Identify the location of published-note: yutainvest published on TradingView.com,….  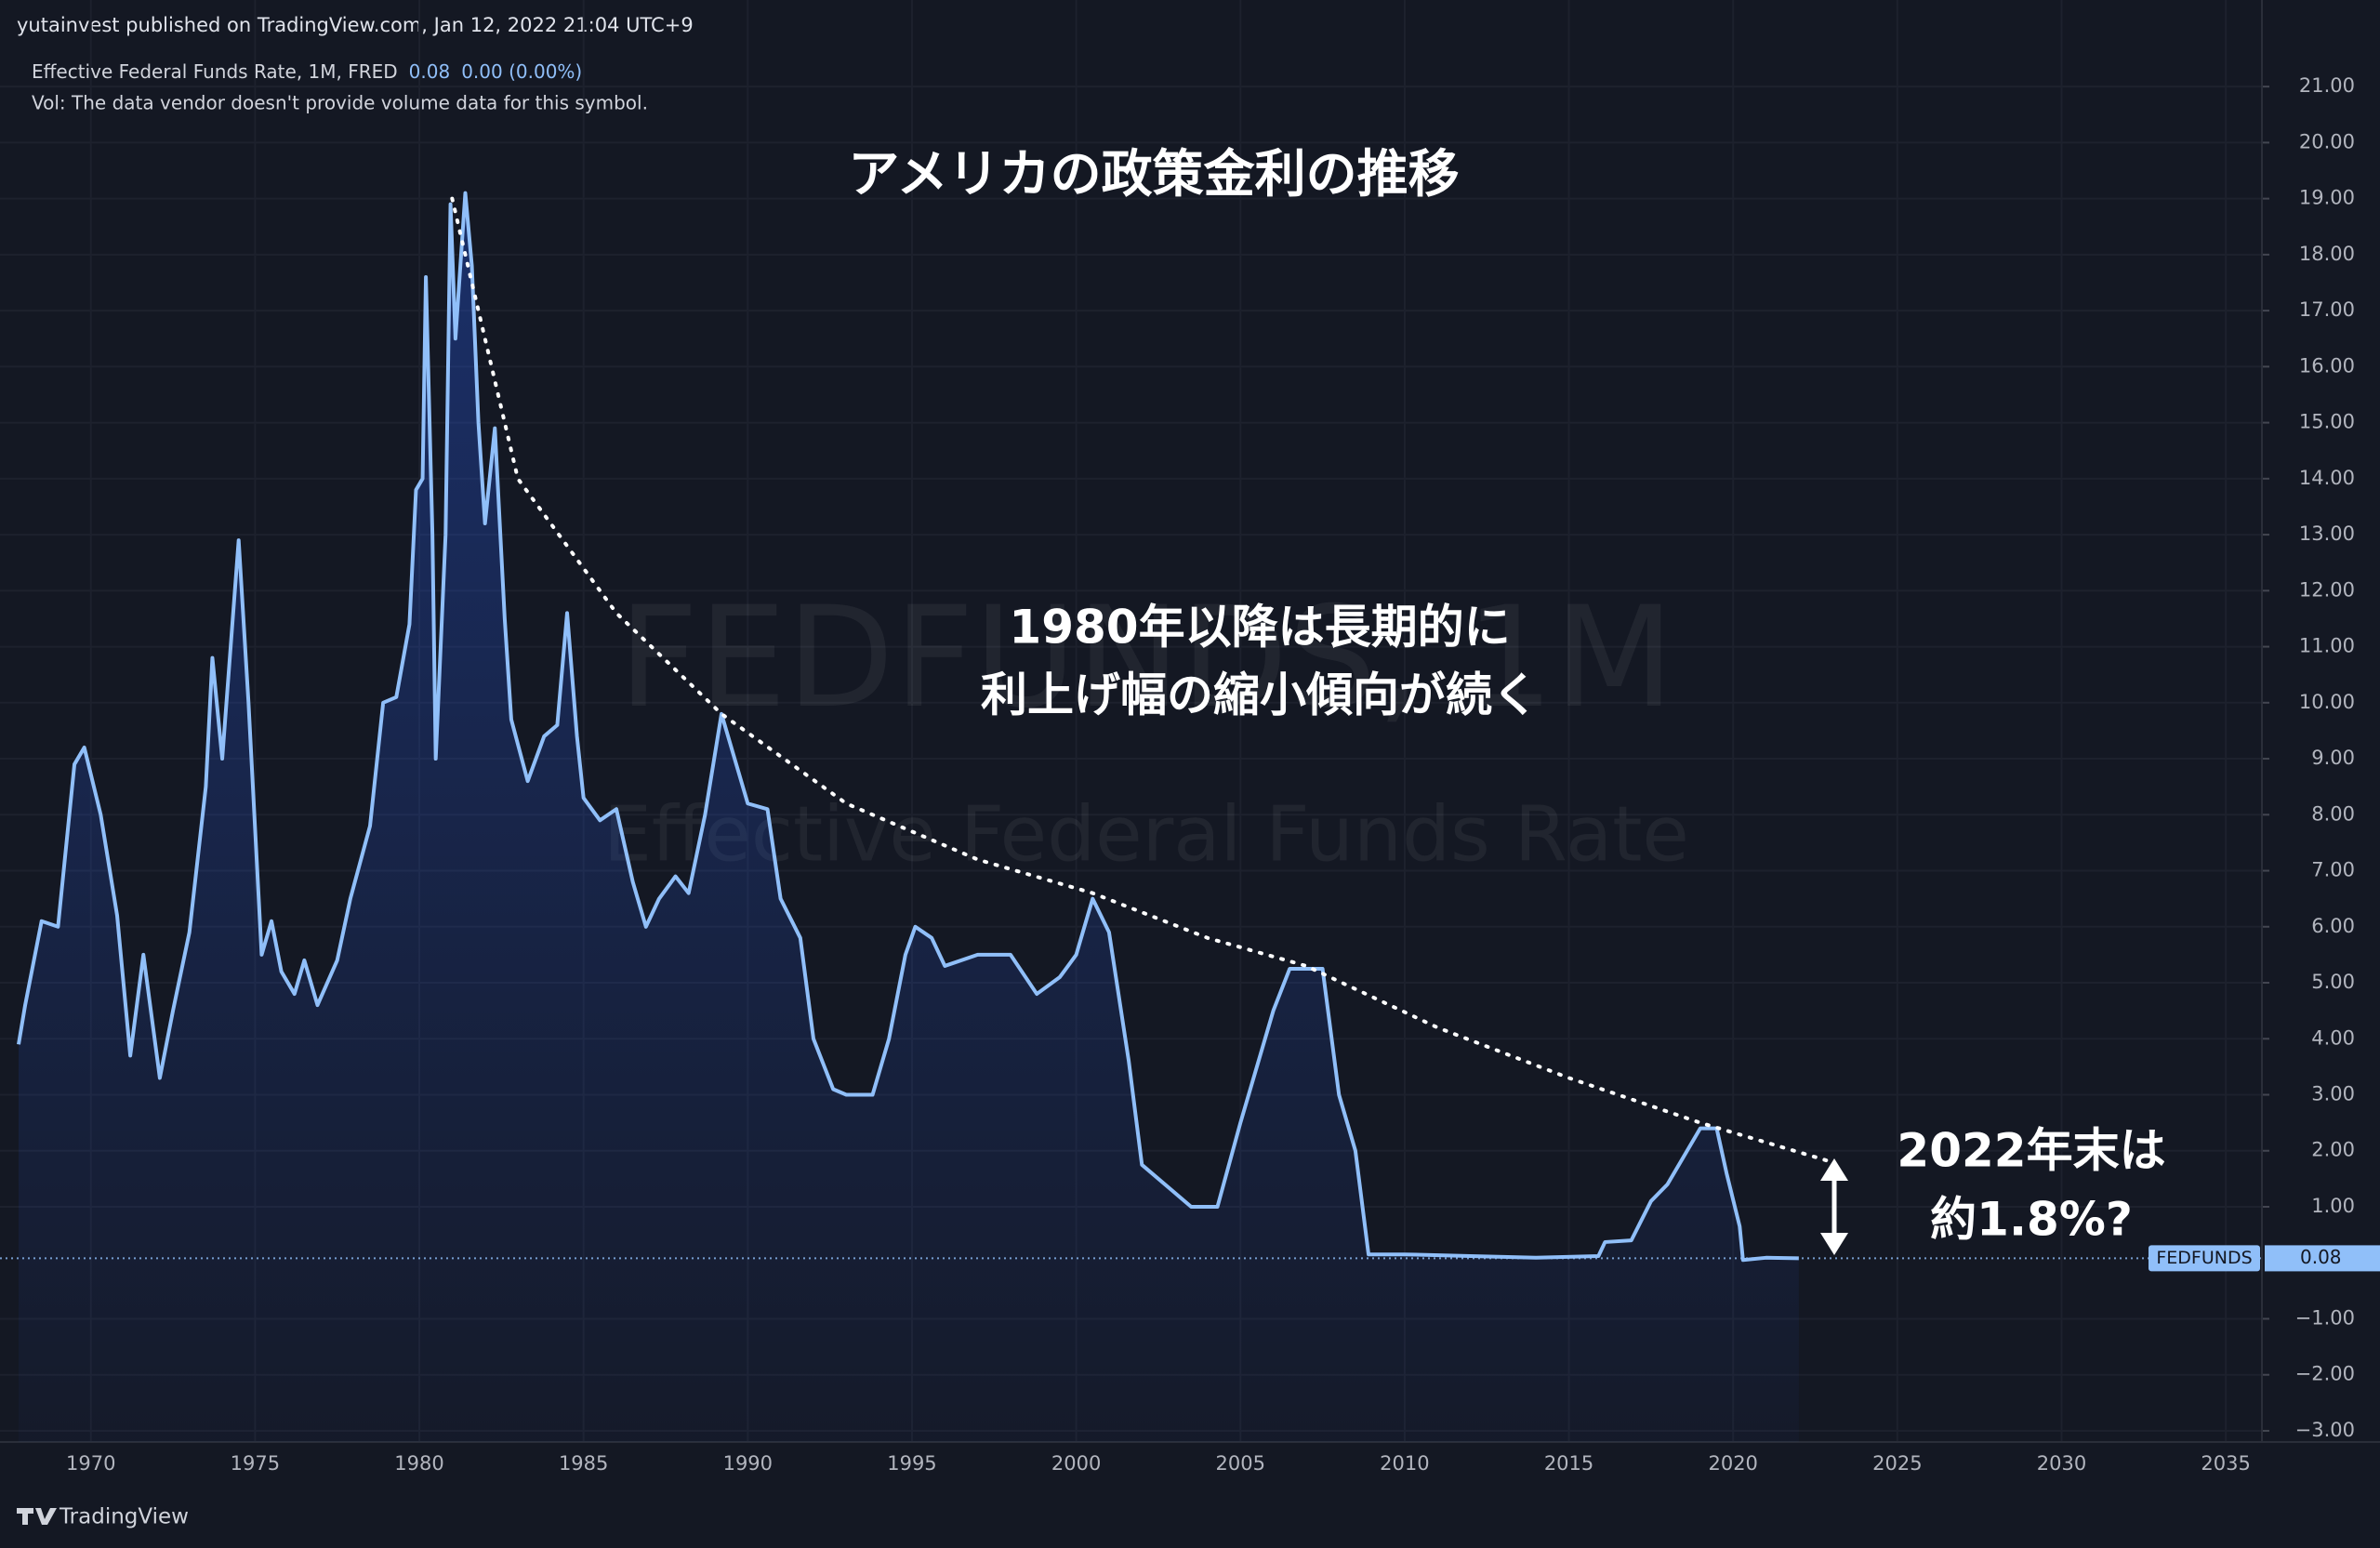
(355, 25).